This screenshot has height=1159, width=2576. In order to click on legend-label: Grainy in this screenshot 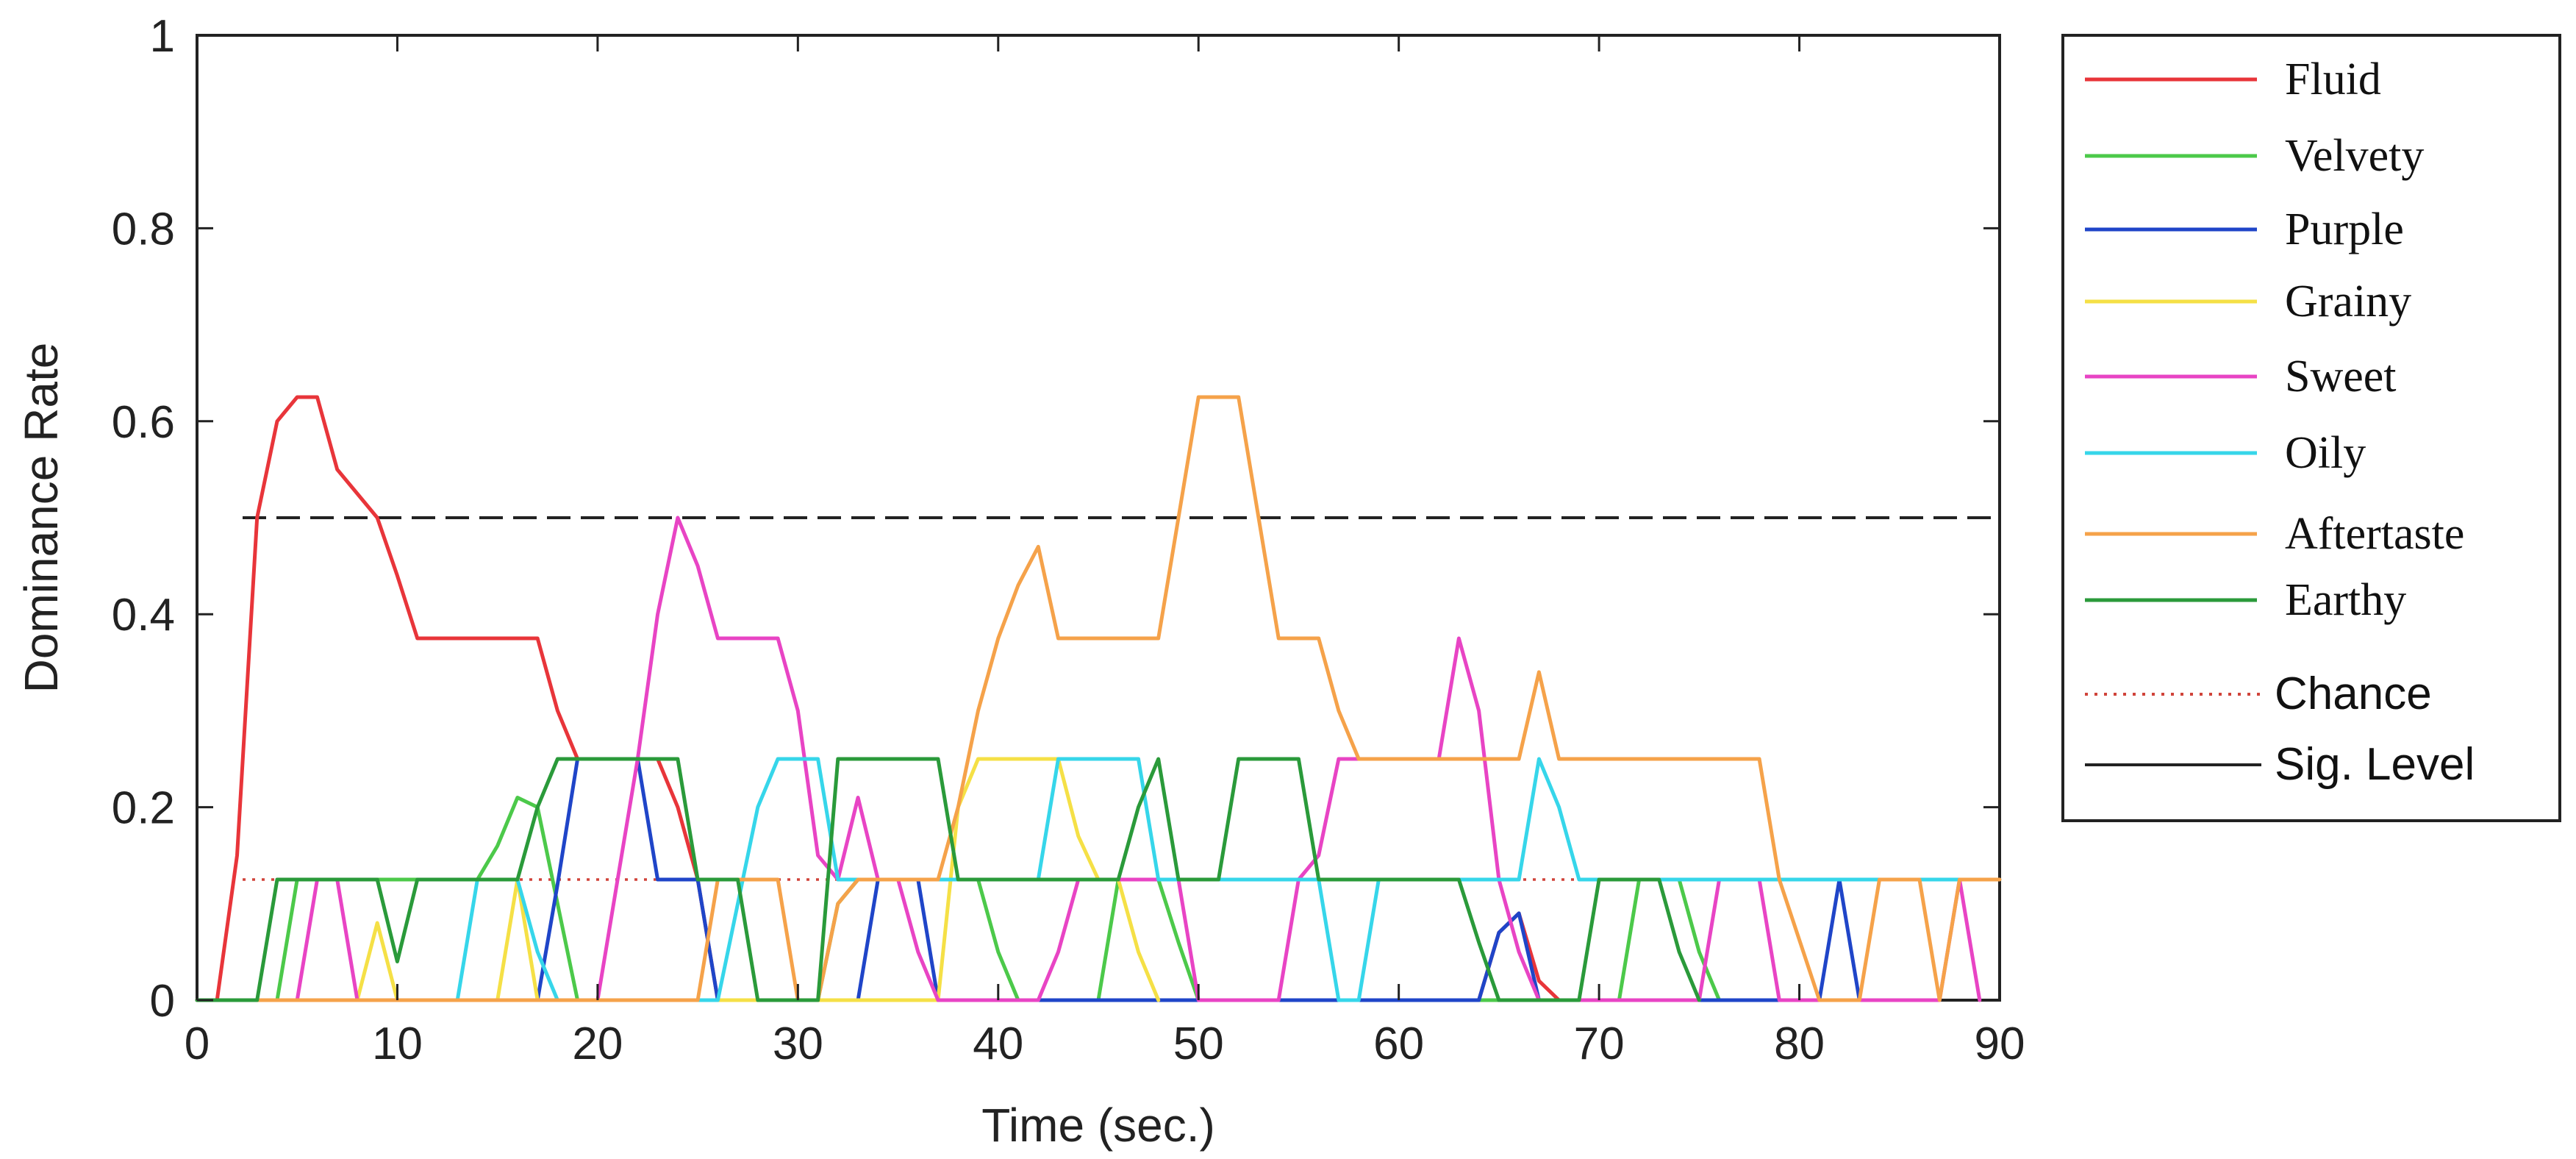, I will do `click(2348, 302)`.